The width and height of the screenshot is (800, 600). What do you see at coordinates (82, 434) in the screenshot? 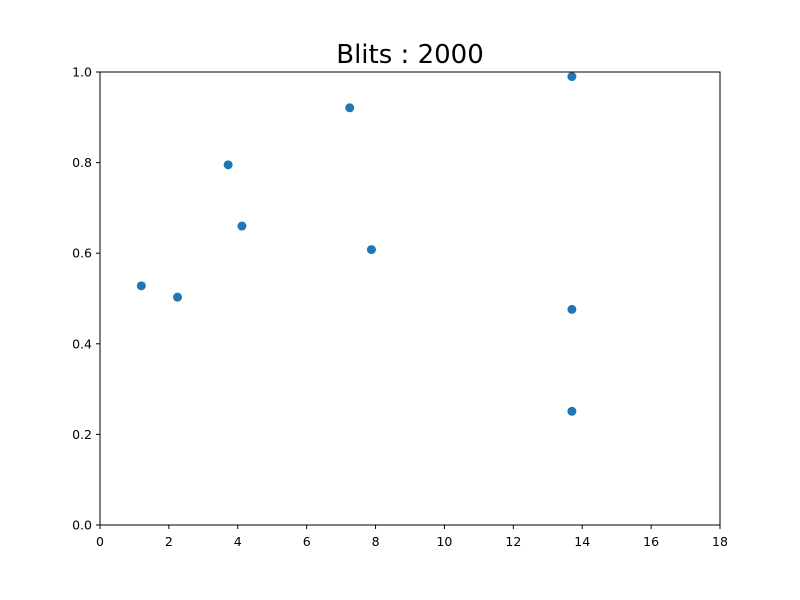
I see `y-tick-label: 0.2` at bounding box center [82, 434].